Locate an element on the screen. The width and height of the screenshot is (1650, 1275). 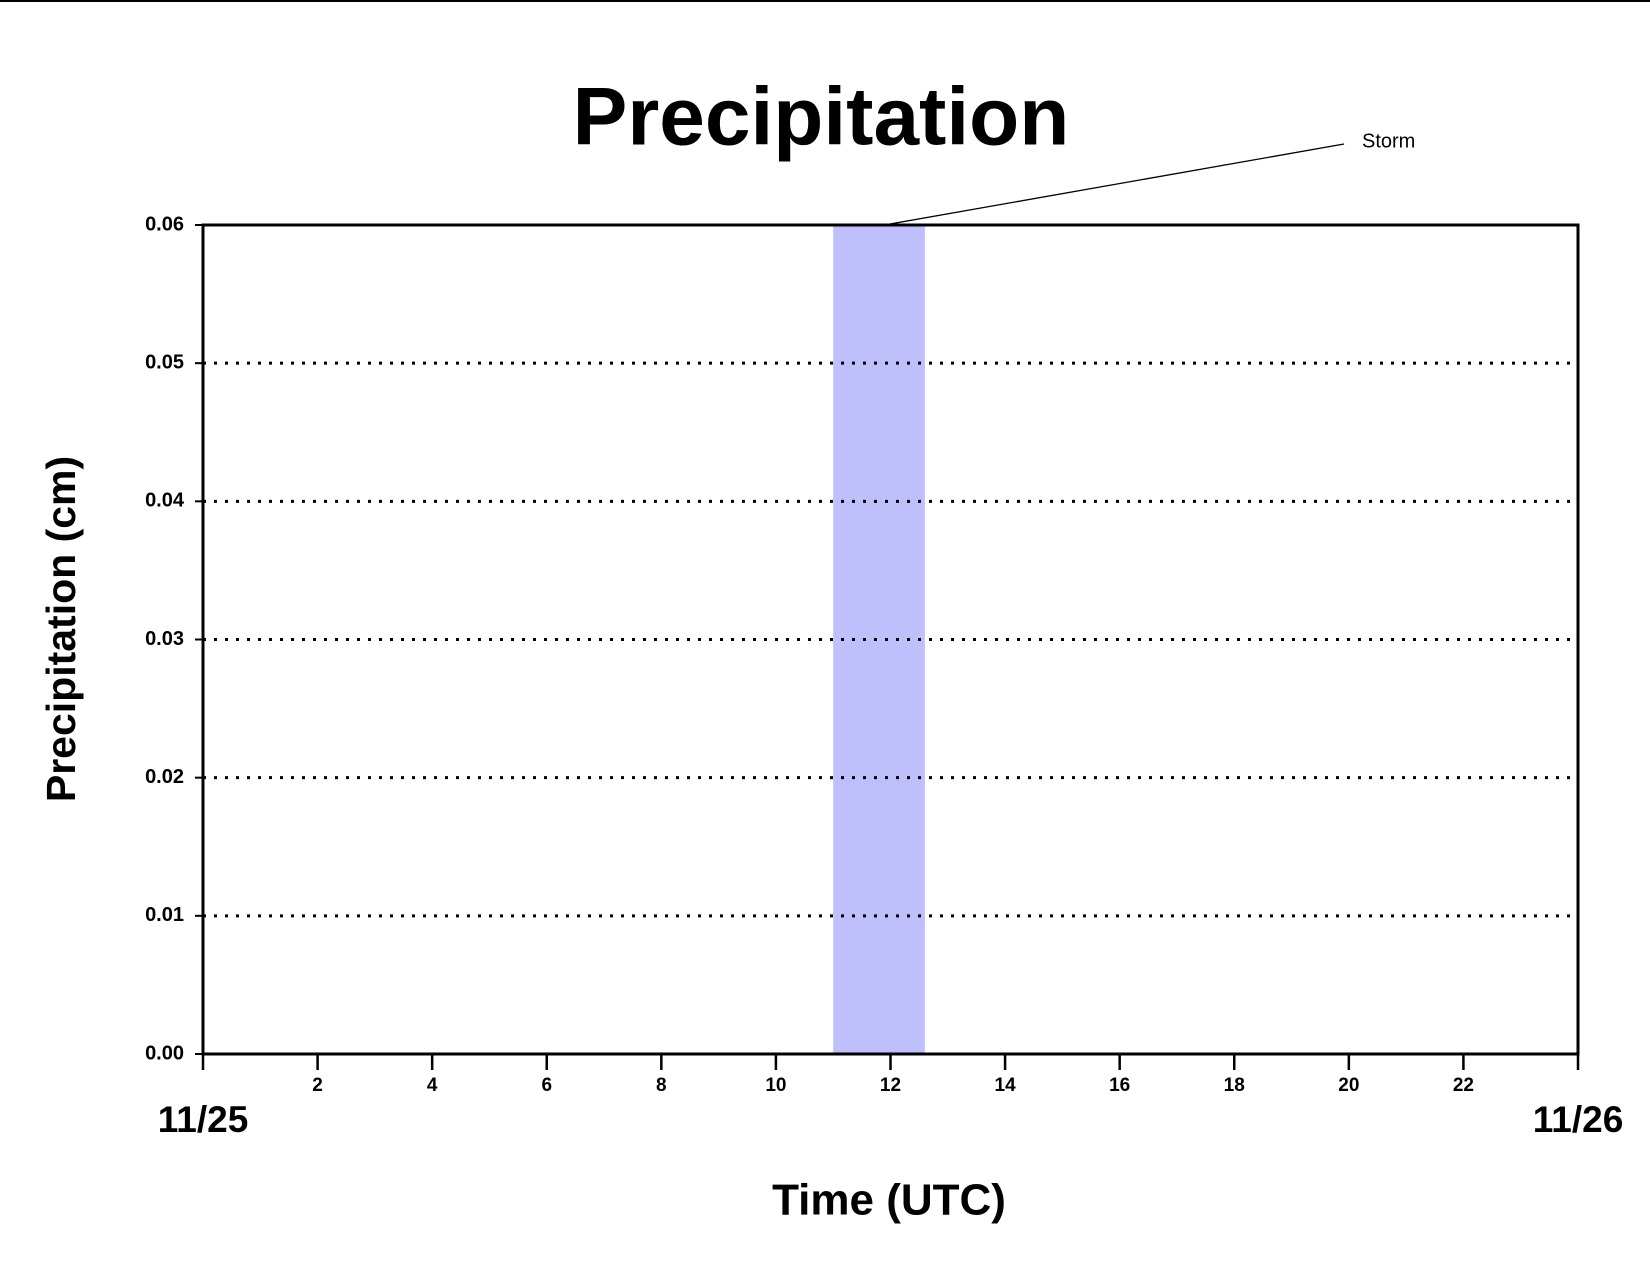
x-tick-label: 12 is located at coordinates (890, 1085).